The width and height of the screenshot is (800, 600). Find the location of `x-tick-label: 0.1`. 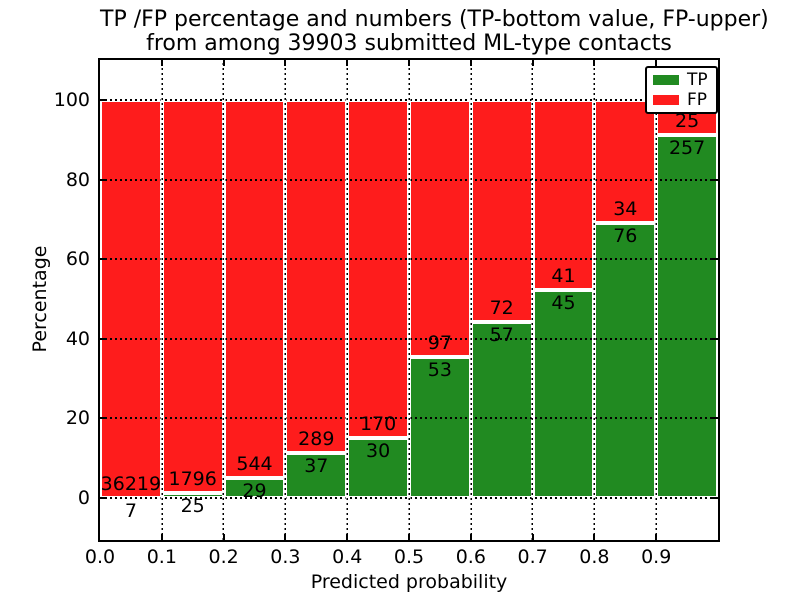

x-tick-label: 0.1 is located at coordinates (161, 557).